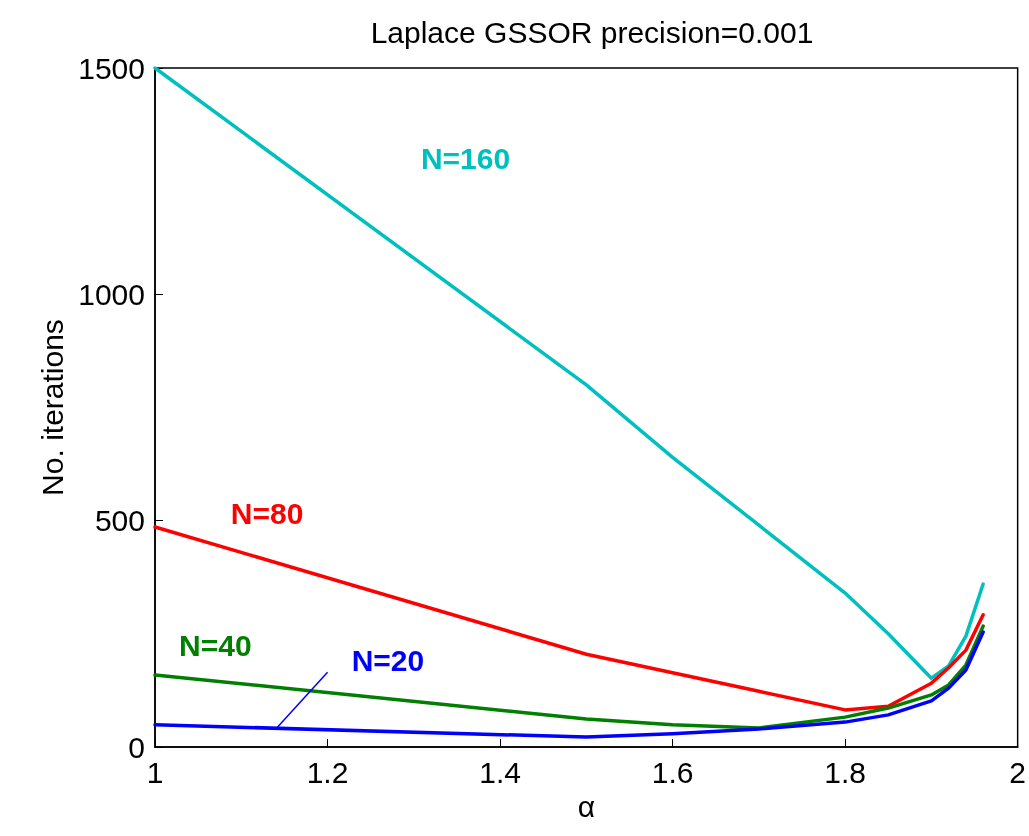 This screenshot has height=836, width=1029. What do you see at coordinates (111, 68) in the screenshot?
I see `y-tick-label: 1500` at bounding box center [111, 68].